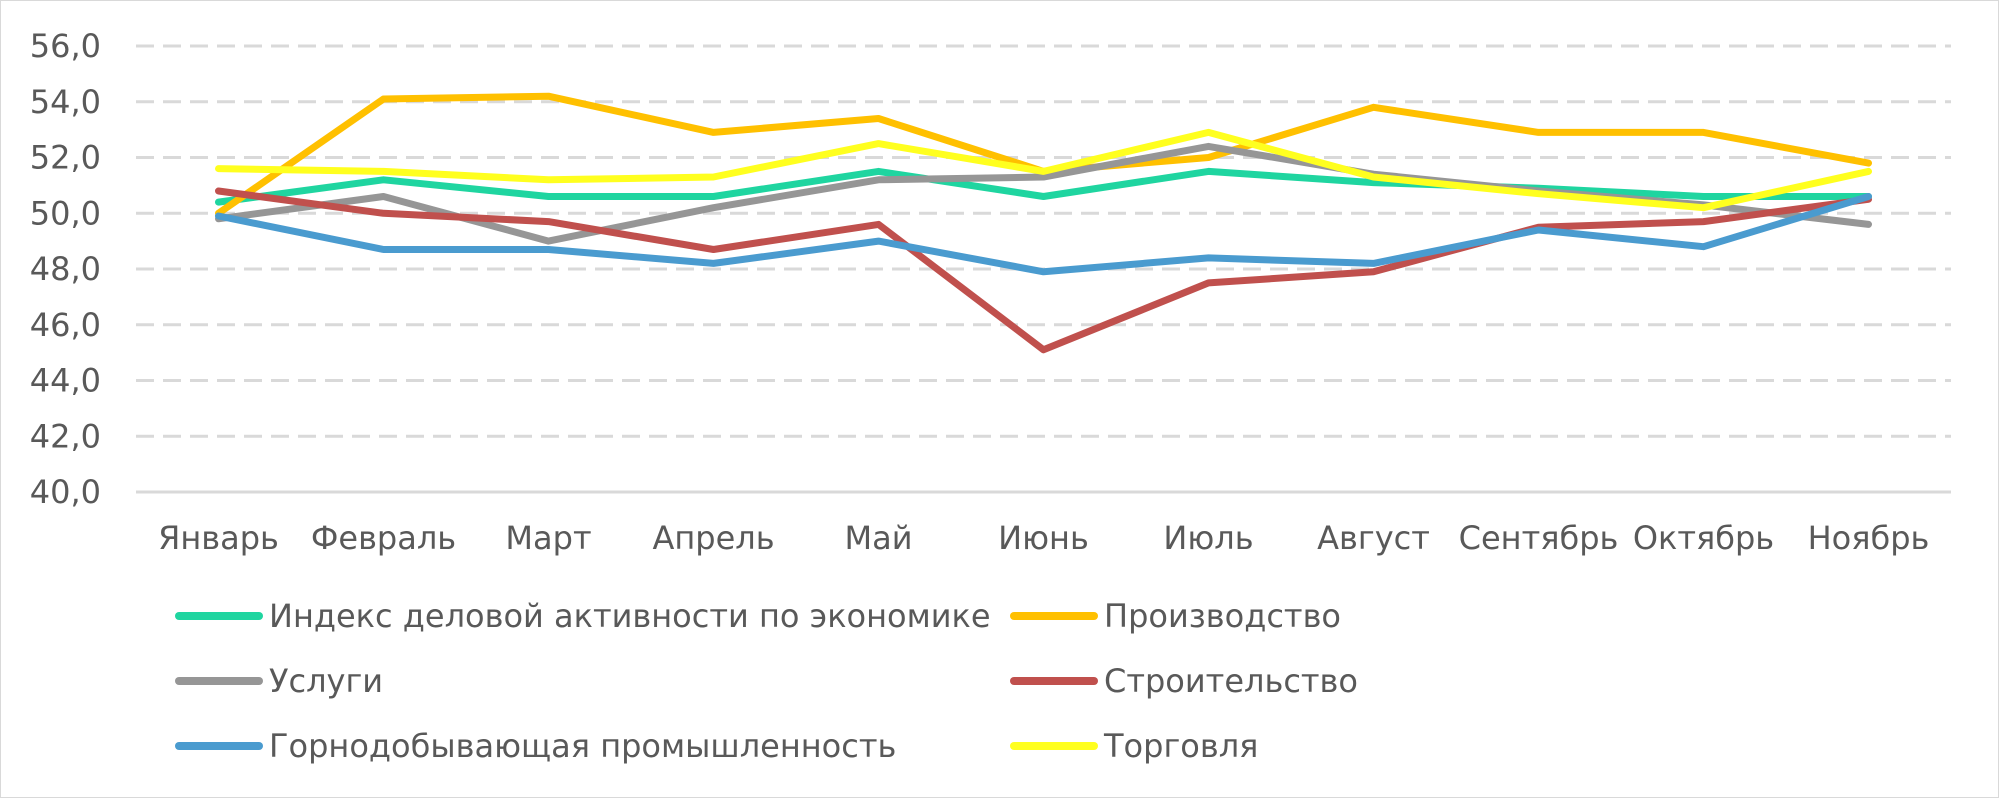  I want to click on y-tick-label: 44,0, so click(65, 381).